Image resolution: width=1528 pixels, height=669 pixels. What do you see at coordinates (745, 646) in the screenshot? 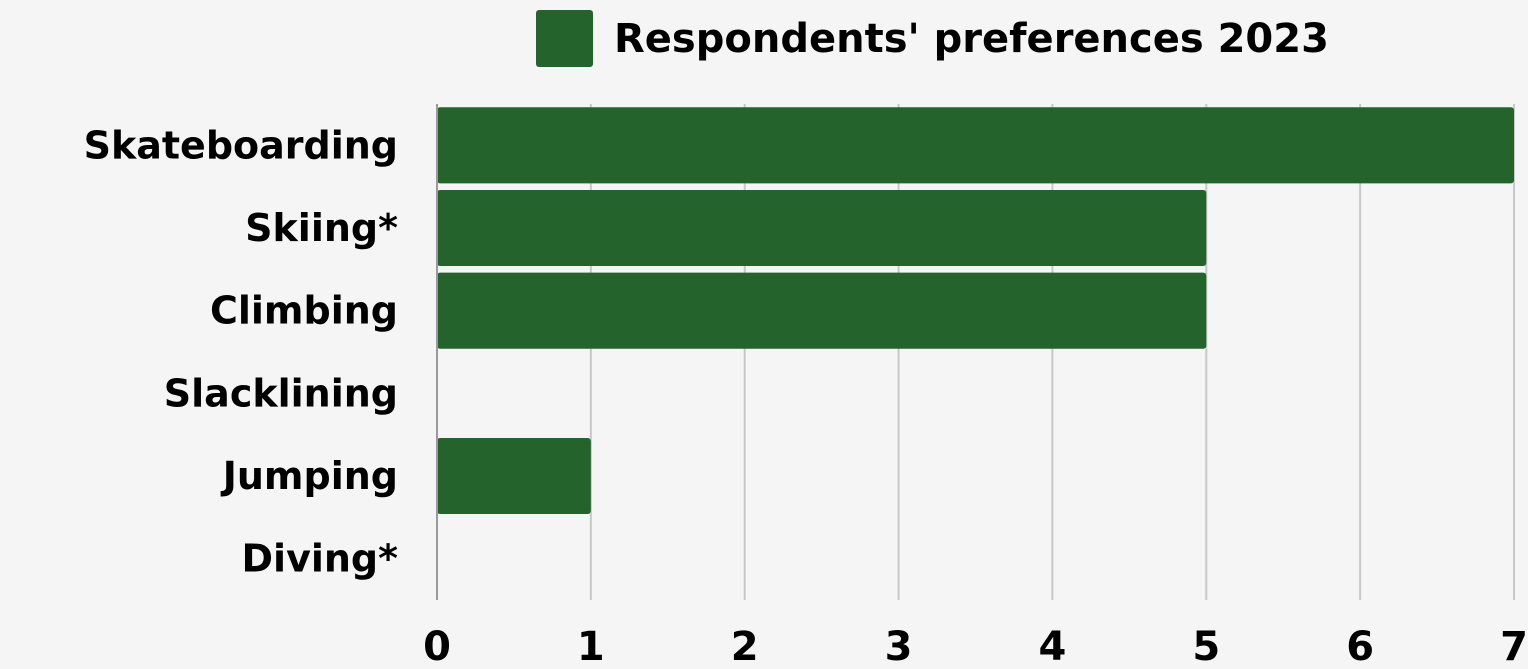
I see `x-tick-label: 2` at bounding box center [745, 646].